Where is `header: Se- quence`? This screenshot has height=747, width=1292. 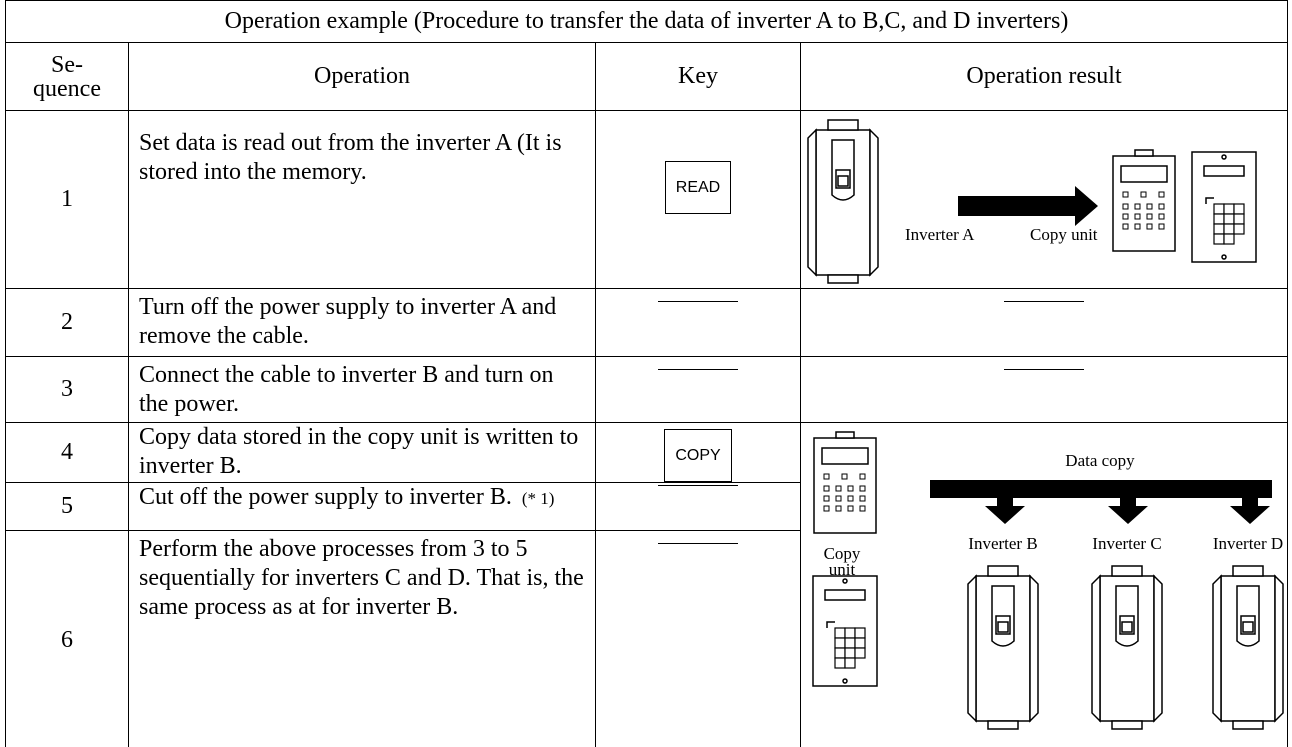 header: Se- quence is located at coordinates (67, 76).